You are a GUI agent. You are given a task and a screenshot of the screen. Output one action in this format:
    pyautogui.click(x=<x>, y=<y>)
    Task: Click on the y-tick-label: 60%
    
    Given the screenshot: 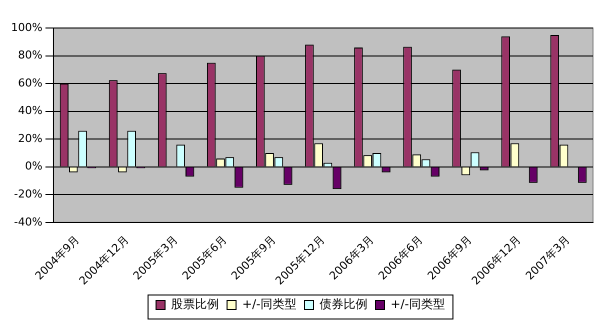 What is the action you would take?
    pyautogui.click(x=30, y=83)
    